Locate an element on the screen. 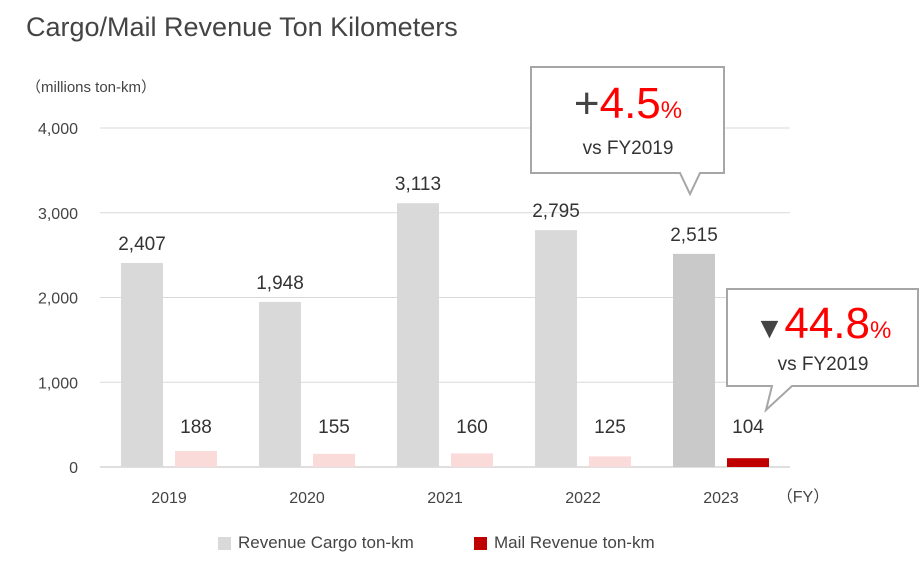  mail-change-value: 44.8 is located at coordinates (827, 323).